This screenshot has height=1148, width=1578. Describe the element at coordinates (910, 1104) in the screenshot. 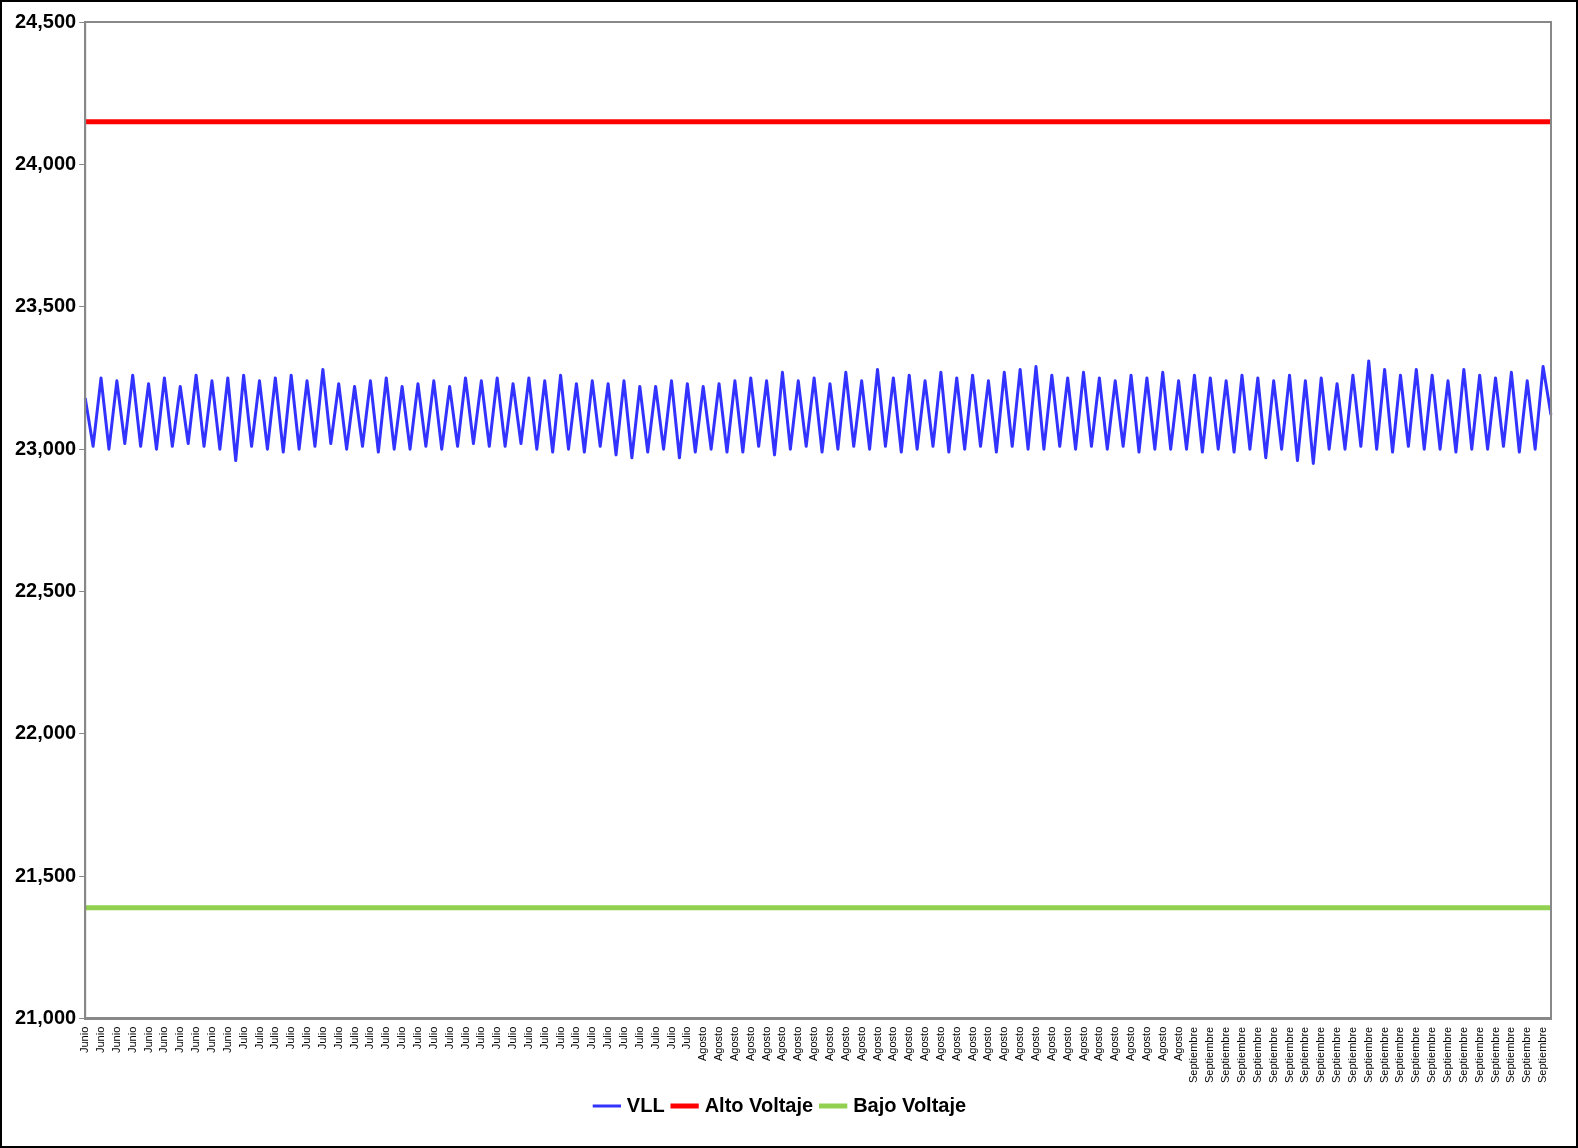

I see `legend-label: Bajo Voltaje` at that location.